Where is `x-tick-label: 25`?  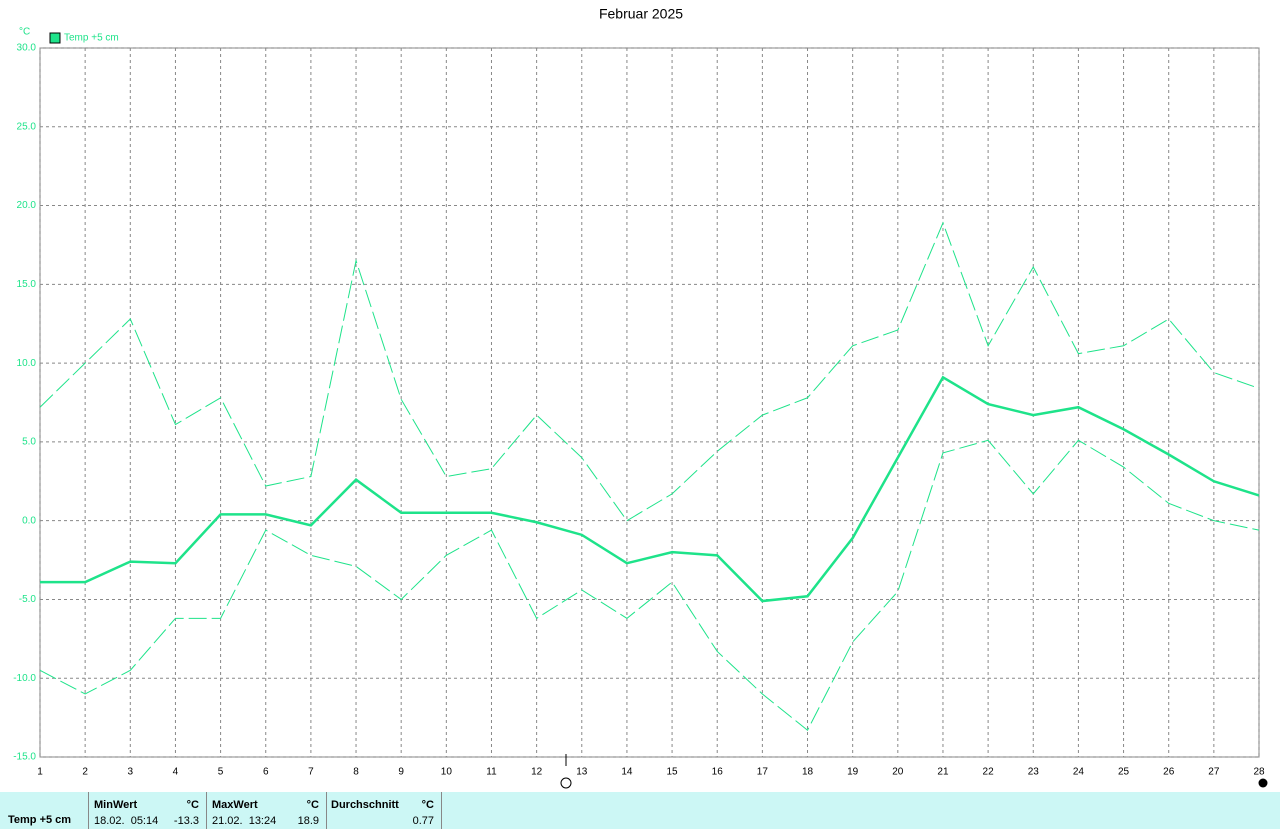 x-tick-label: 25 is located at coordinates (1124, 772).